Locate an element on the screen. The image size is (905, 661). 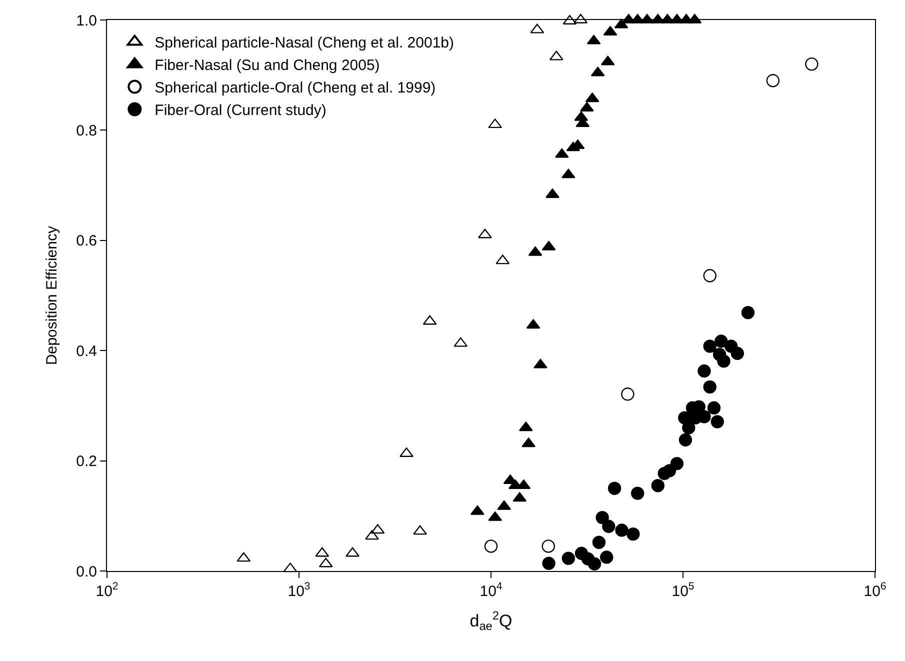
y-tick-label: 0.0 is located at coordinates (86, 571).